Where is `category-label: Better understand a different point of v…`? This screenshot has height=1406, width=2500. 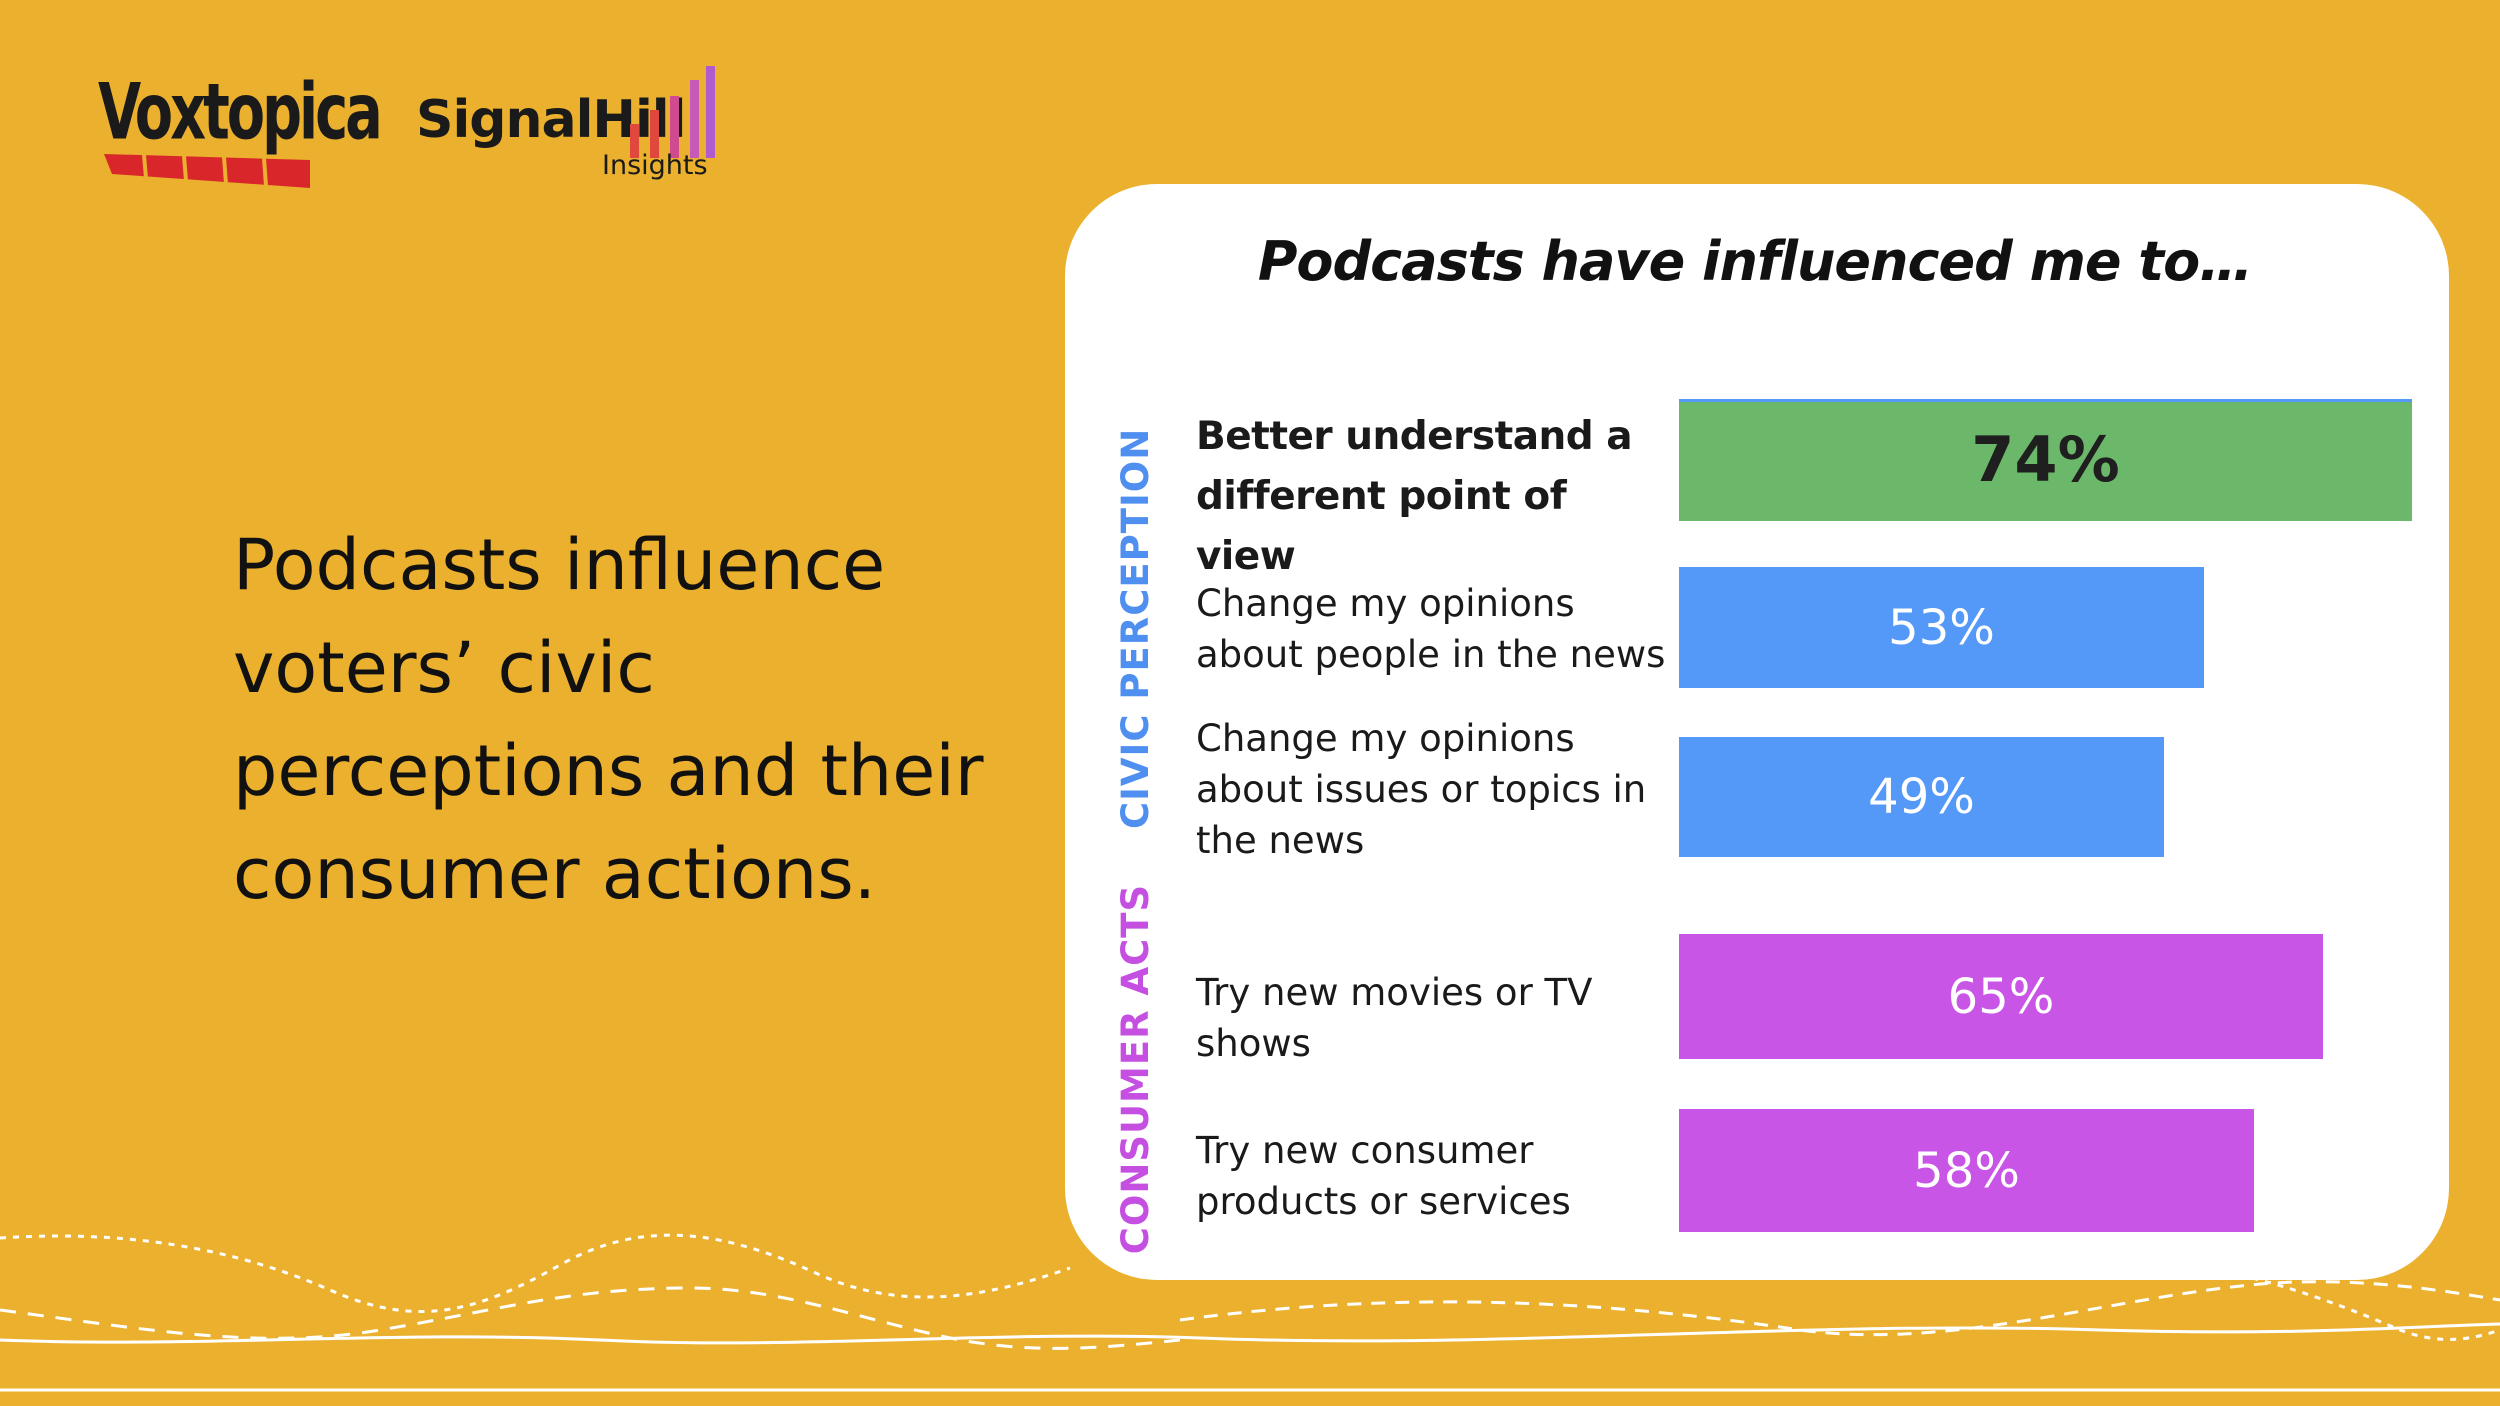 category-label: Better understand a different point of v… is located at coordinates (1414, 496).